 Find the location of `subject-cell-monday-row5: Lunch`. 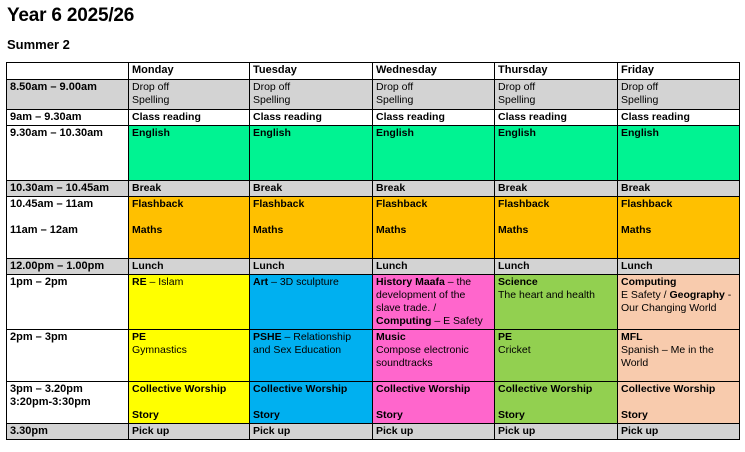

subject-cell-monday-row5: Lunch is located at coordinates (189, 266).